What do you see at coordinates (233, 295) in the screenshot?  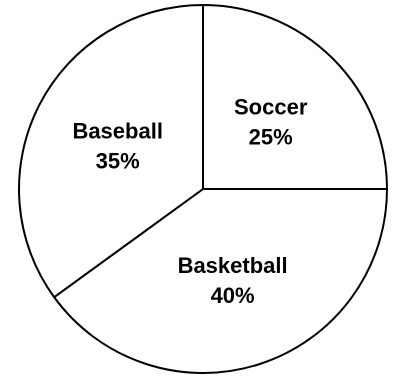 I see `slice-value-basketball: 40%` at bounding box center [233, 295].